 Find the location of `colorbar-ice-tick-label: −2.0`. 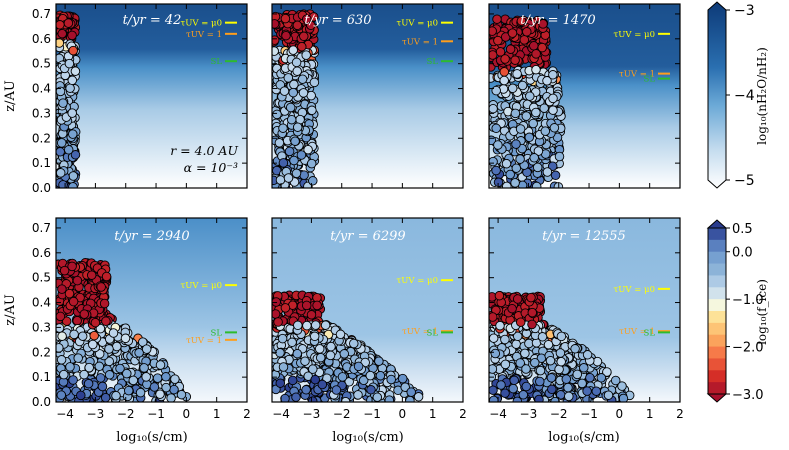

colorbar-ice-tick-label: −2.0 is located at coordinates (748, 348).